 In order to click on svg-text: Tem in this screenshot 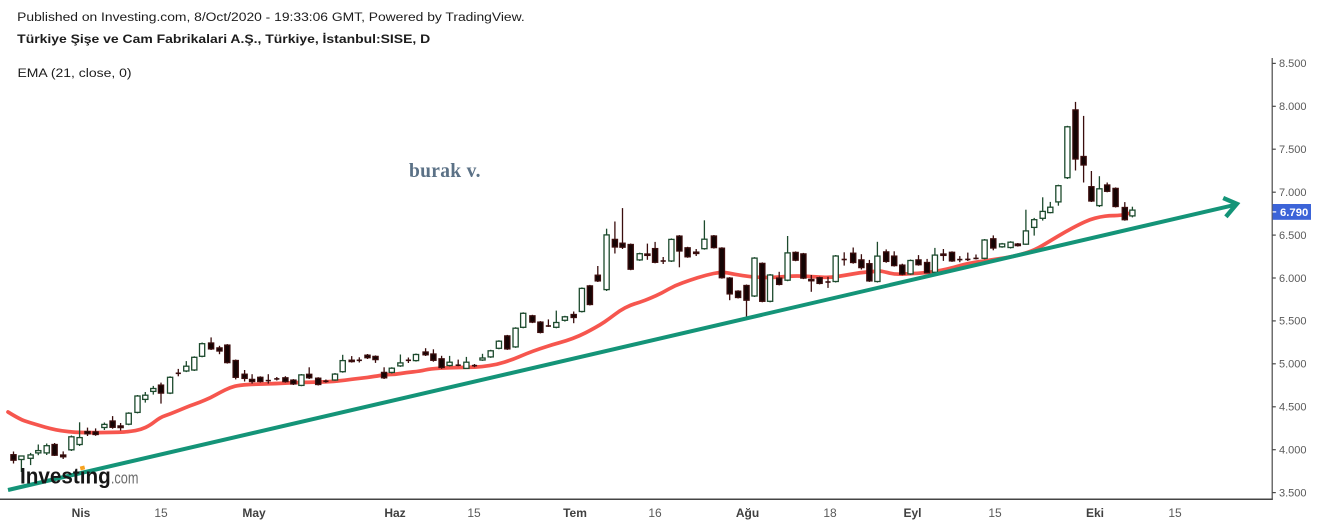, I will do `click(575, 513)`.